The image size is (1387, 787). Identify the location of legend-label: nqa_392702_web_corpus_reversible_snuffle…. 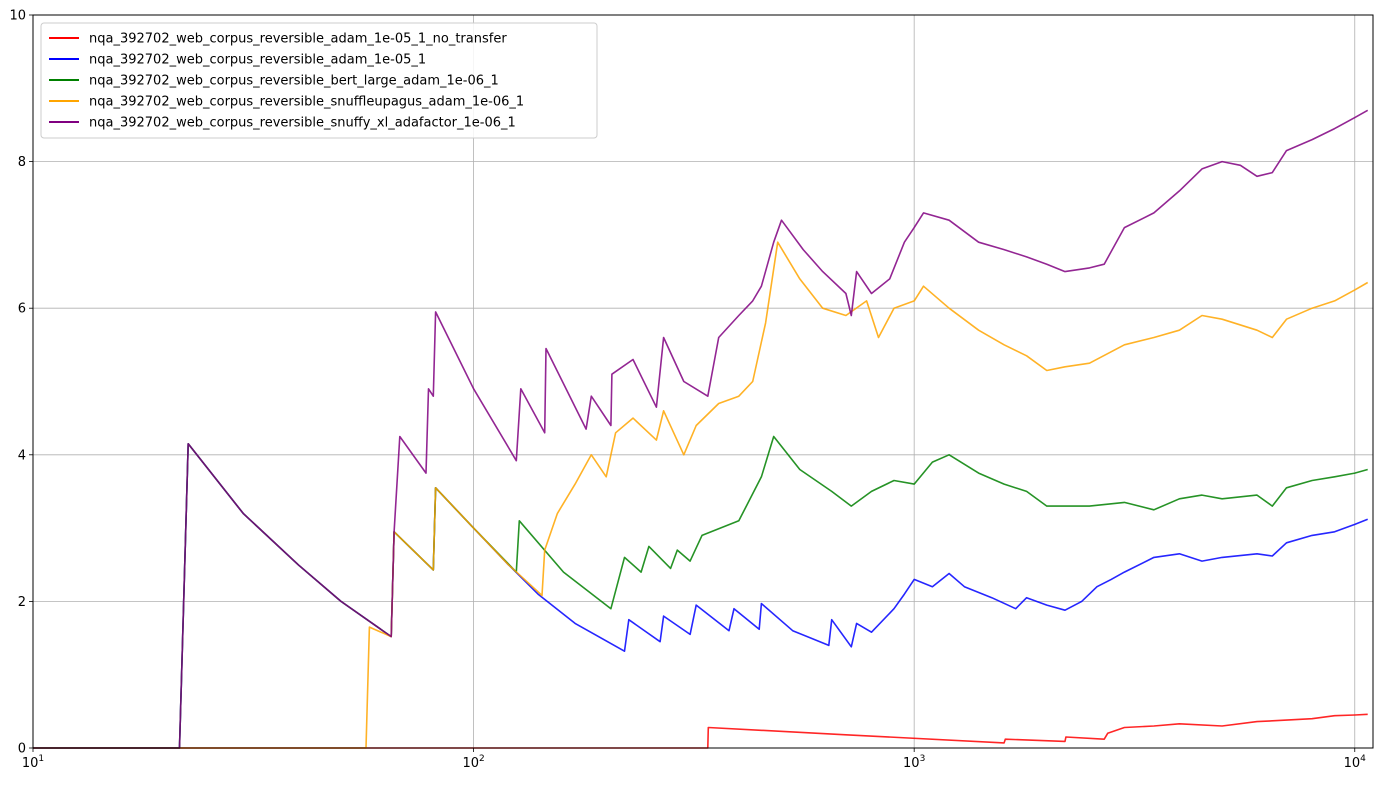
(306, 102).